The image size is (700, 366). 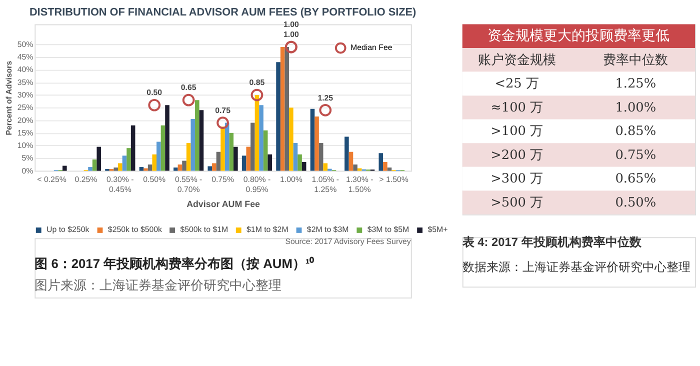 What do you see at coordinates (223, 179) in the screenshot?
I see `x-tick-label: 0.75%` at bounding box center [223, 179].